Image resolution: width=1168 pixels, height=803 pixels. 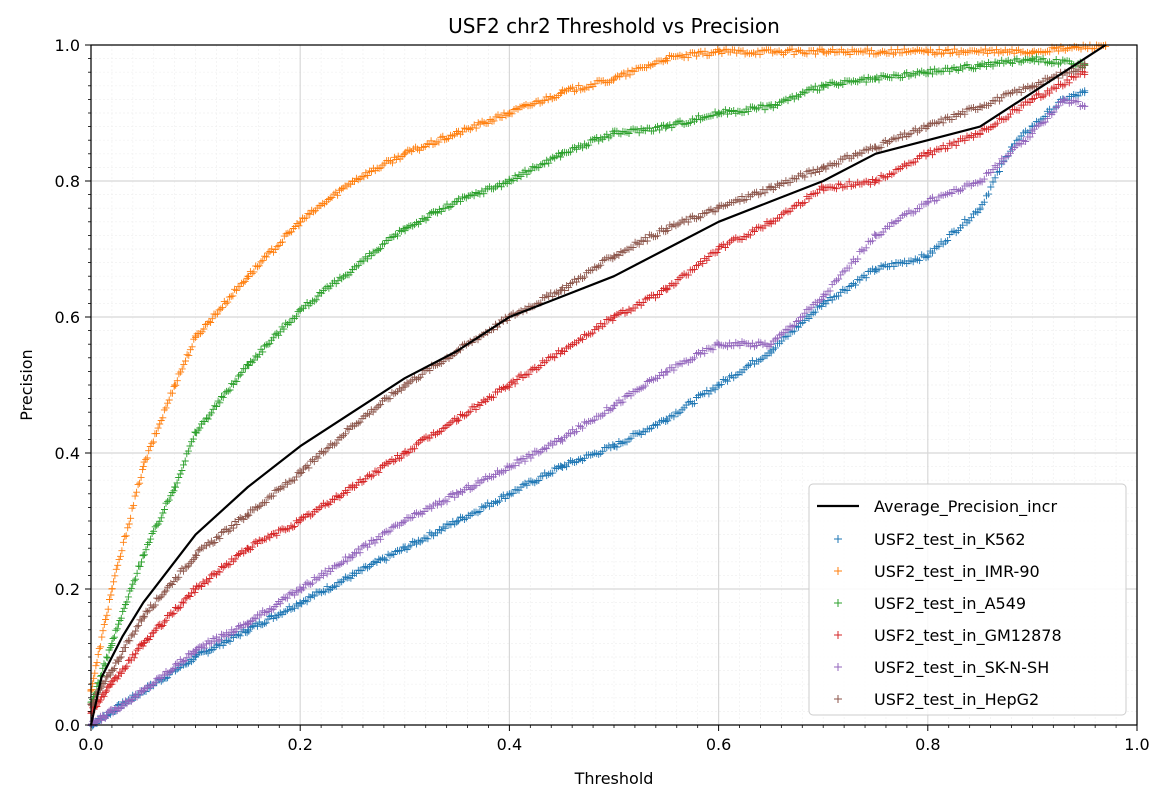 I want to click on y-tick-label: 0.6, so click(x=67, y=317).